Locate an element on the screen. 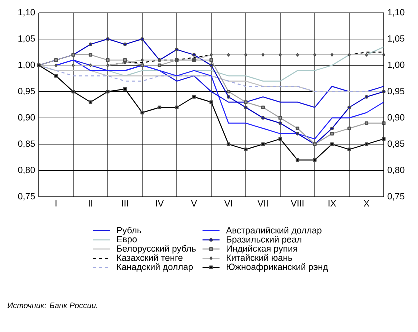  legend-label: Бразильский реал is located at coordinates (264, 240).